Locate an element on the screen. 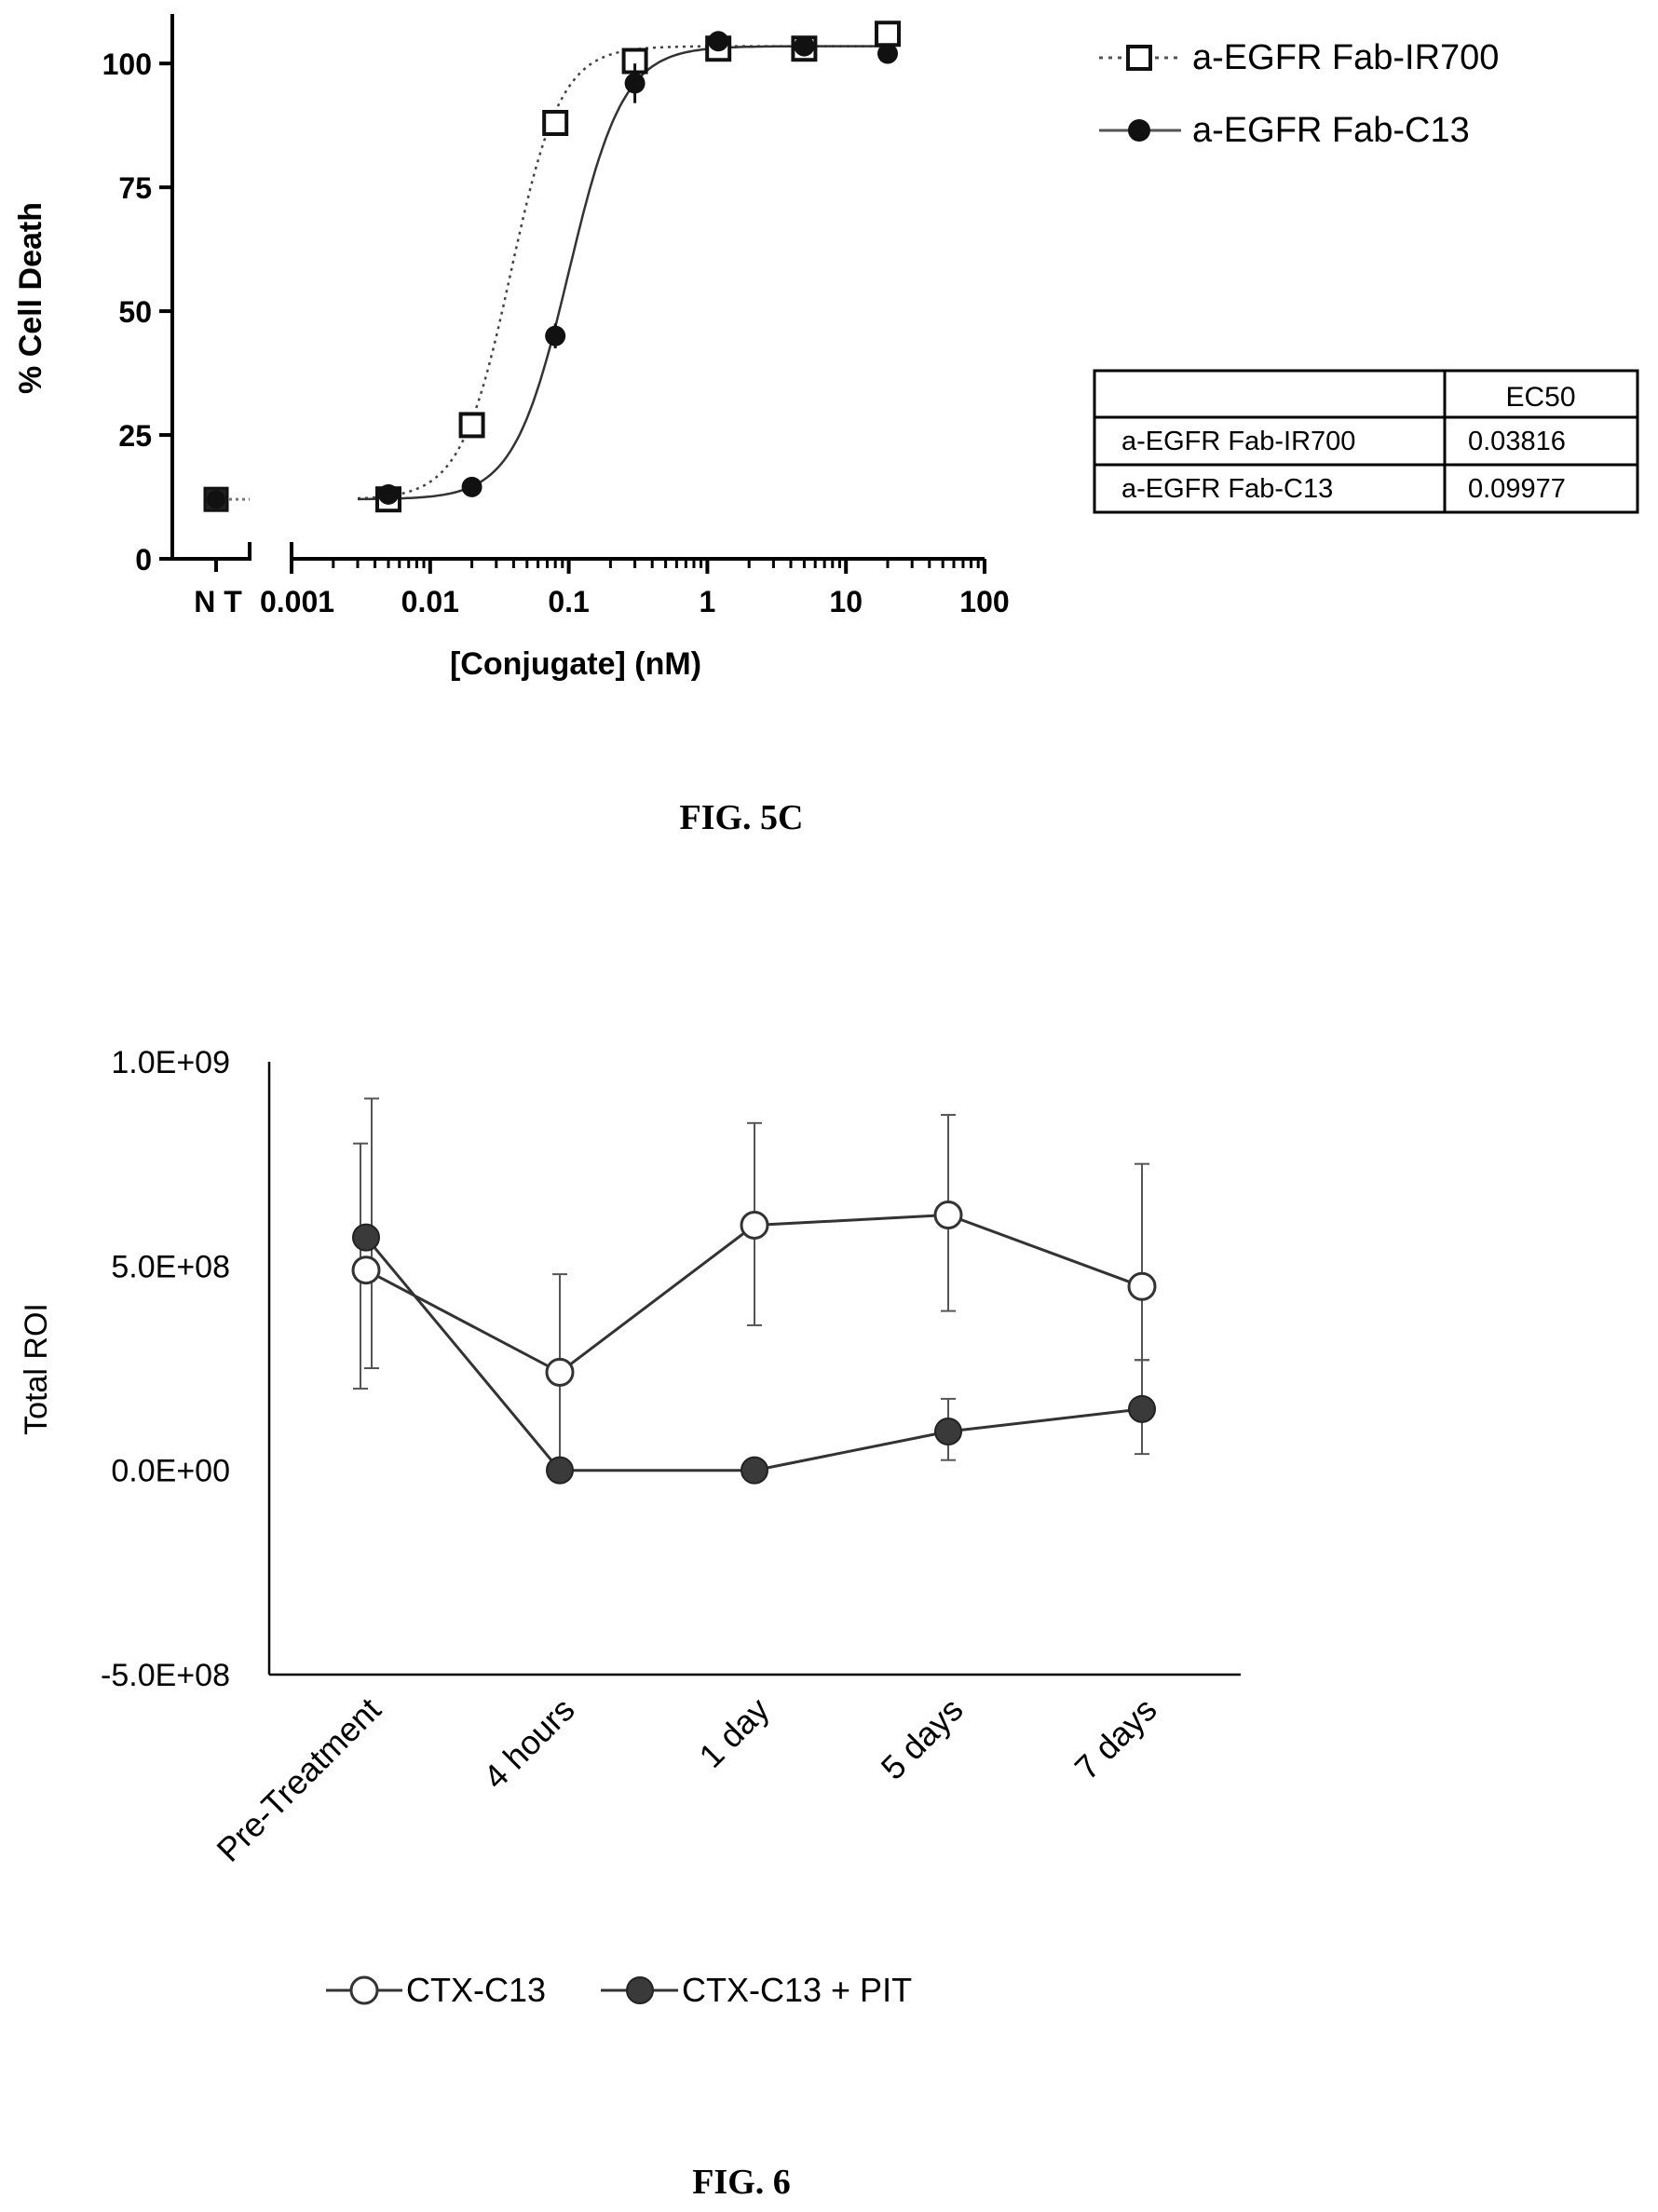  nt-marker-c13 is located at coordinates (216, 500).